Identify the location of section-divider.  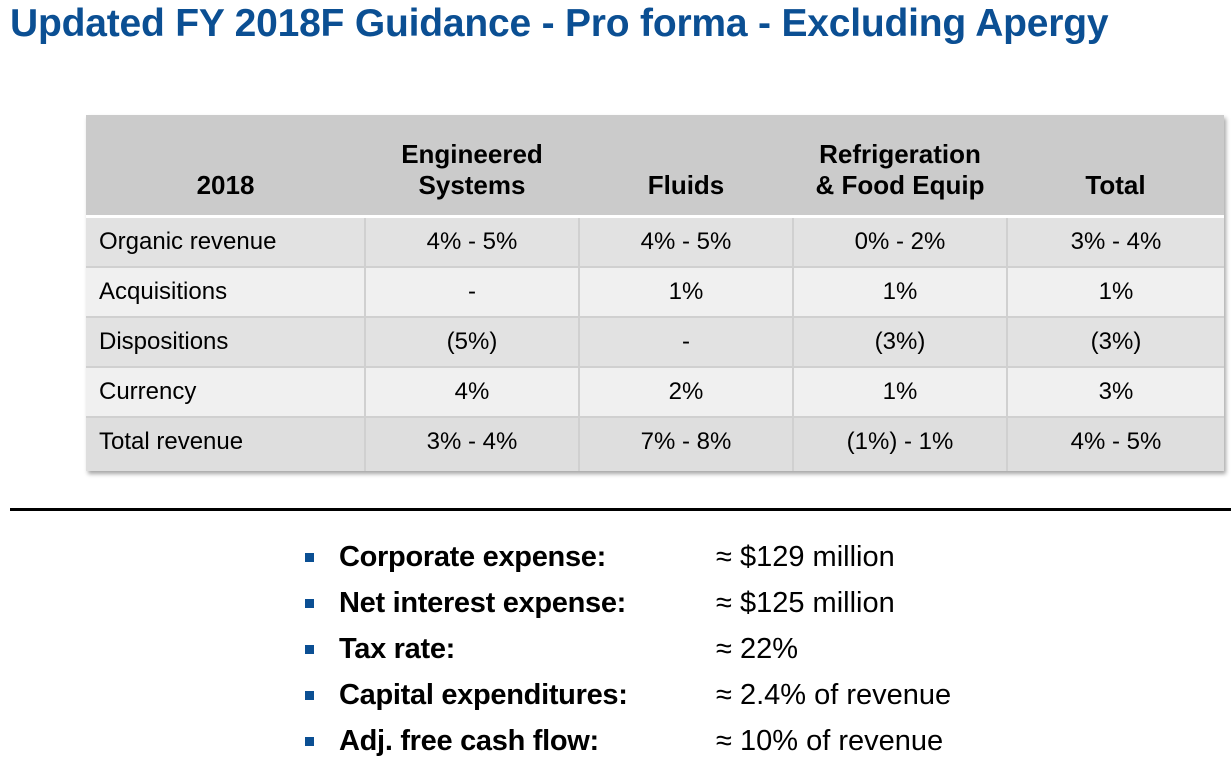
(620, 509).